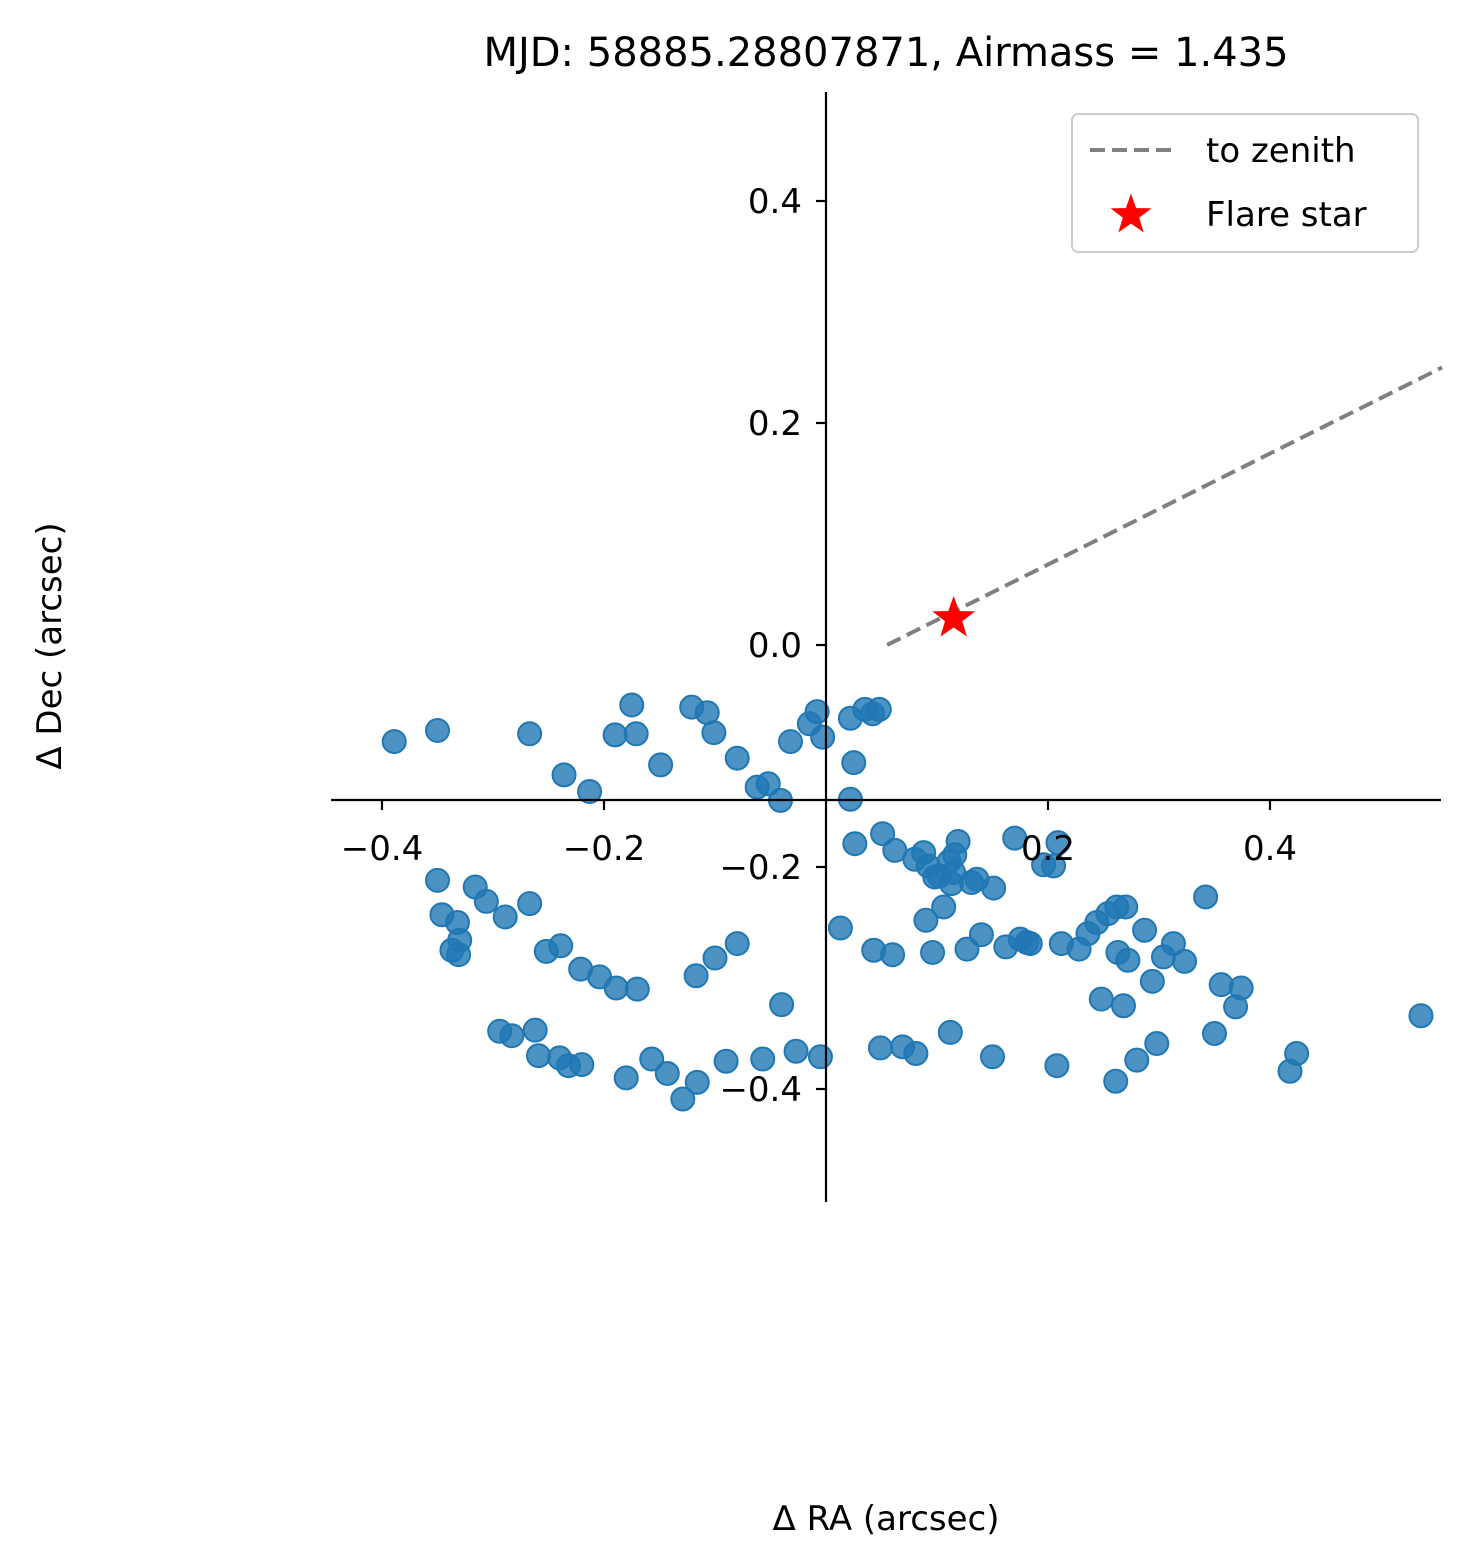  Describe the element at coordinates (1281, 151) in the screenshot. I see `legend-label-zenith: to zenith` at that location.